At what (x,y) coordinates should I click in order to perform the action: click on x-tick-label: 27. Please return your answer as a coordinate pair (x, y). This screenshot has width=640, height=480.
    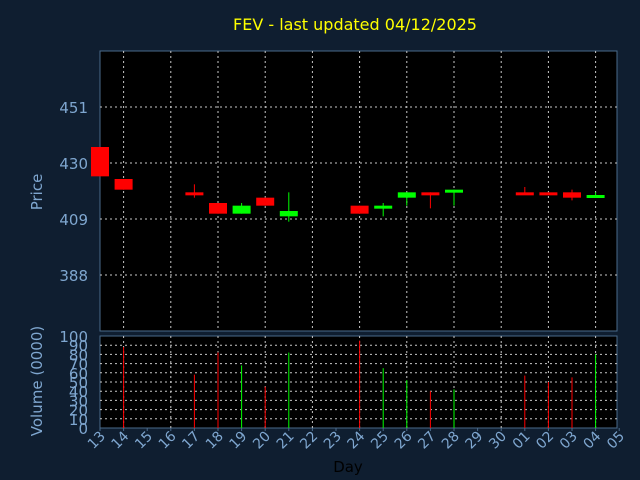
    Looking at the image, I should click on (427, 441).